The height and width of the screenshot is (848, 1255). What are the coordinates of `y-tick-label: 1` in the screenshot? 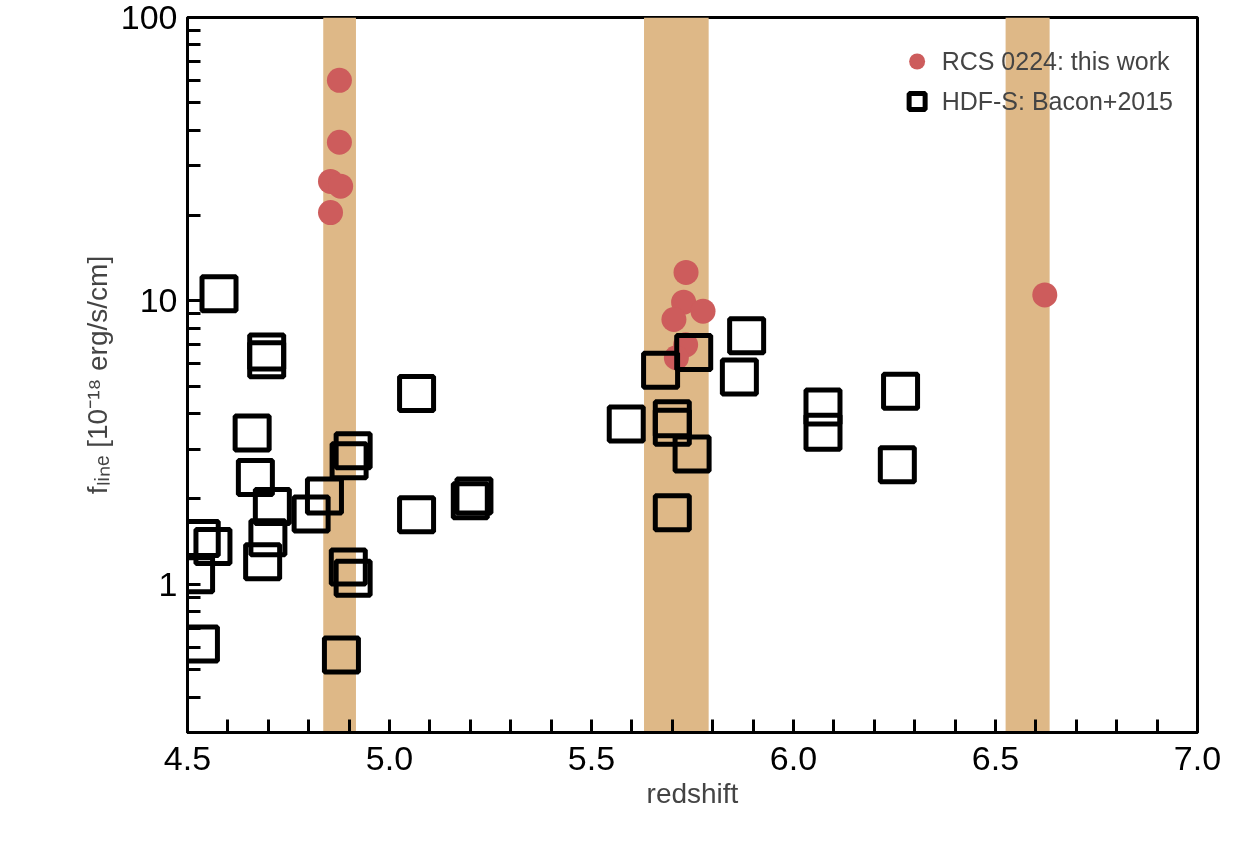 It's located at (168, 583).